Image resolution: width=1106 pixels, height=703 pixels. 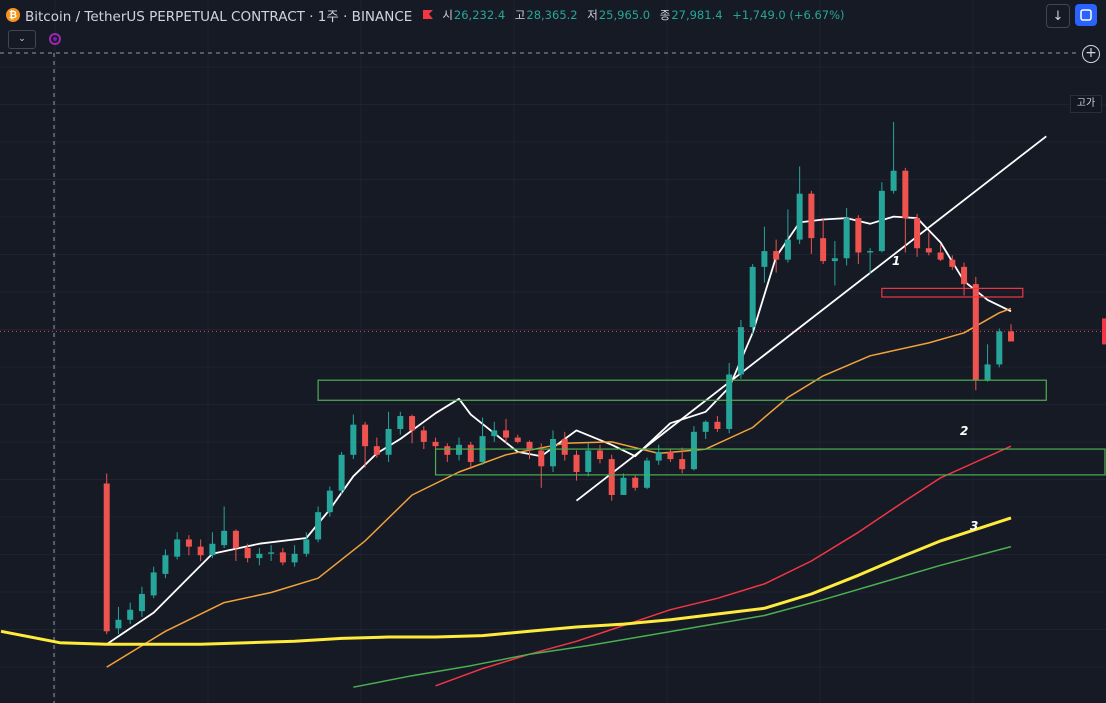 What do you see at coordinates (682, 616) in the screenshot?
I see `ma-line-green` at bounding box center [682, 616].